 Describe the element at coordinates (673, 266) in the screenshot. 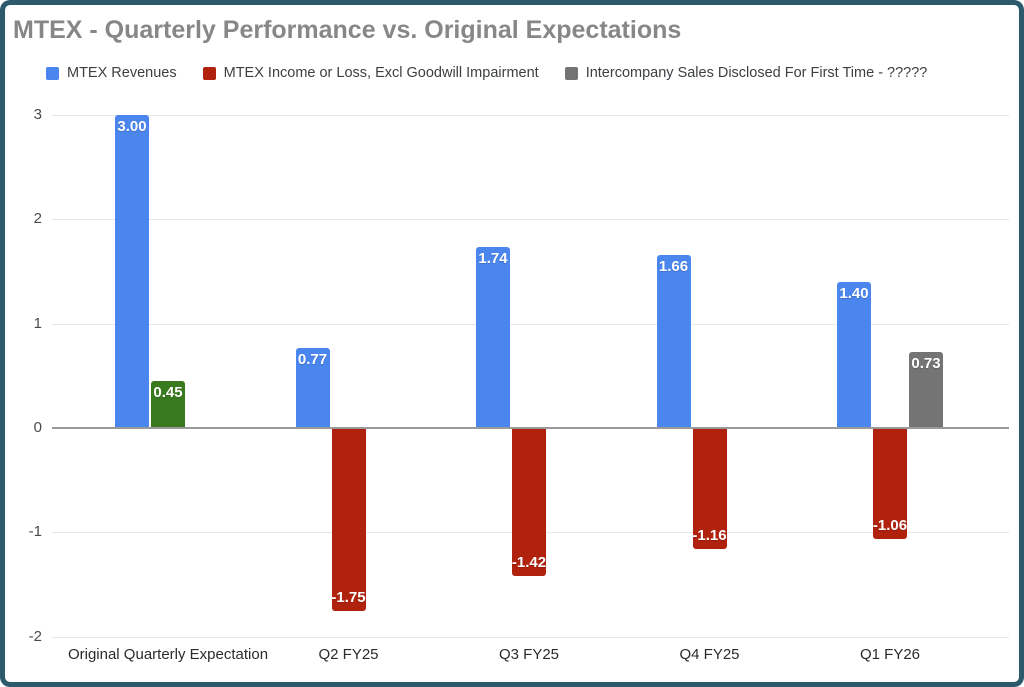

I see `bar-value-label: 1.66` at that location.